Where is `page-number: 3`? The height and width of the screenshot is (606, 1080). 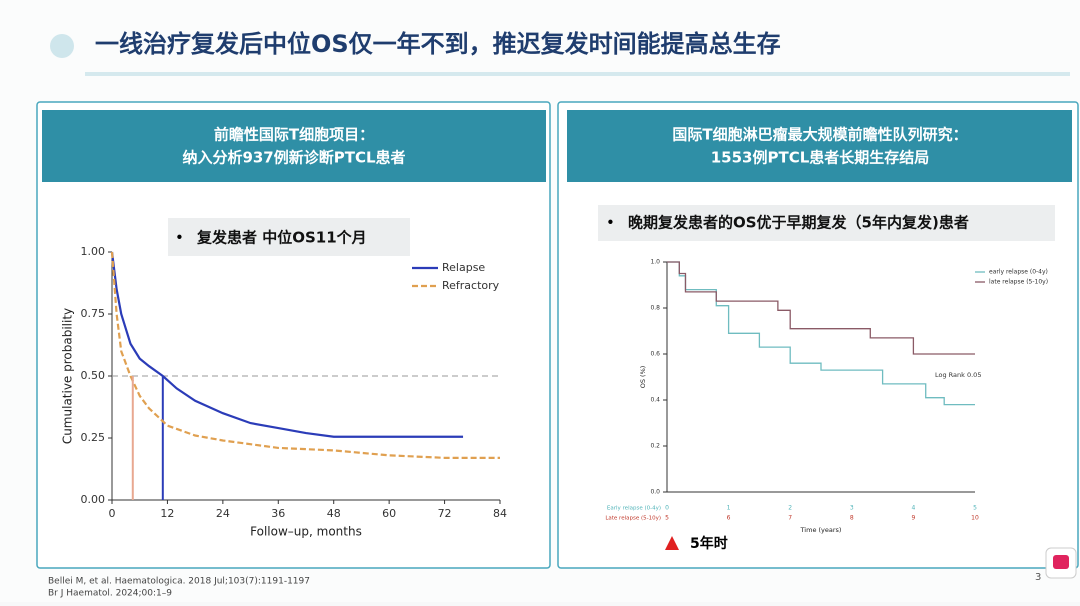 page-number: 3 is located at coordinates (1038, 577).